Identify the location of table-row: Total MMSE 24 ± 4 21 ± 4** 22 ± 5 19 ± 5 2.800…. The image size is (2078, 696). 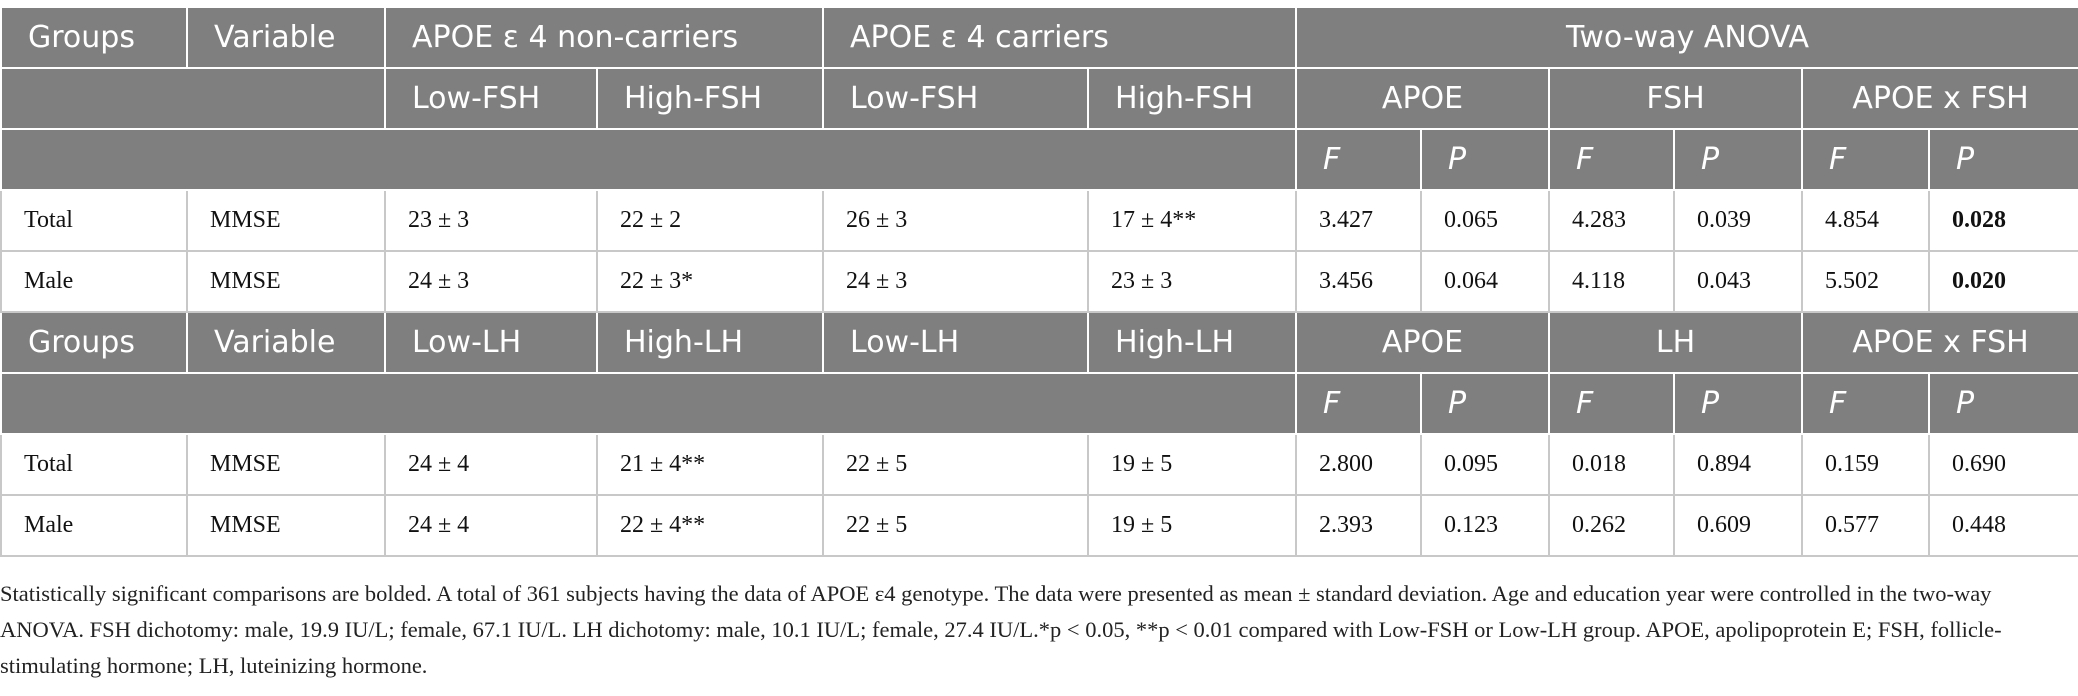
(1039, 464).